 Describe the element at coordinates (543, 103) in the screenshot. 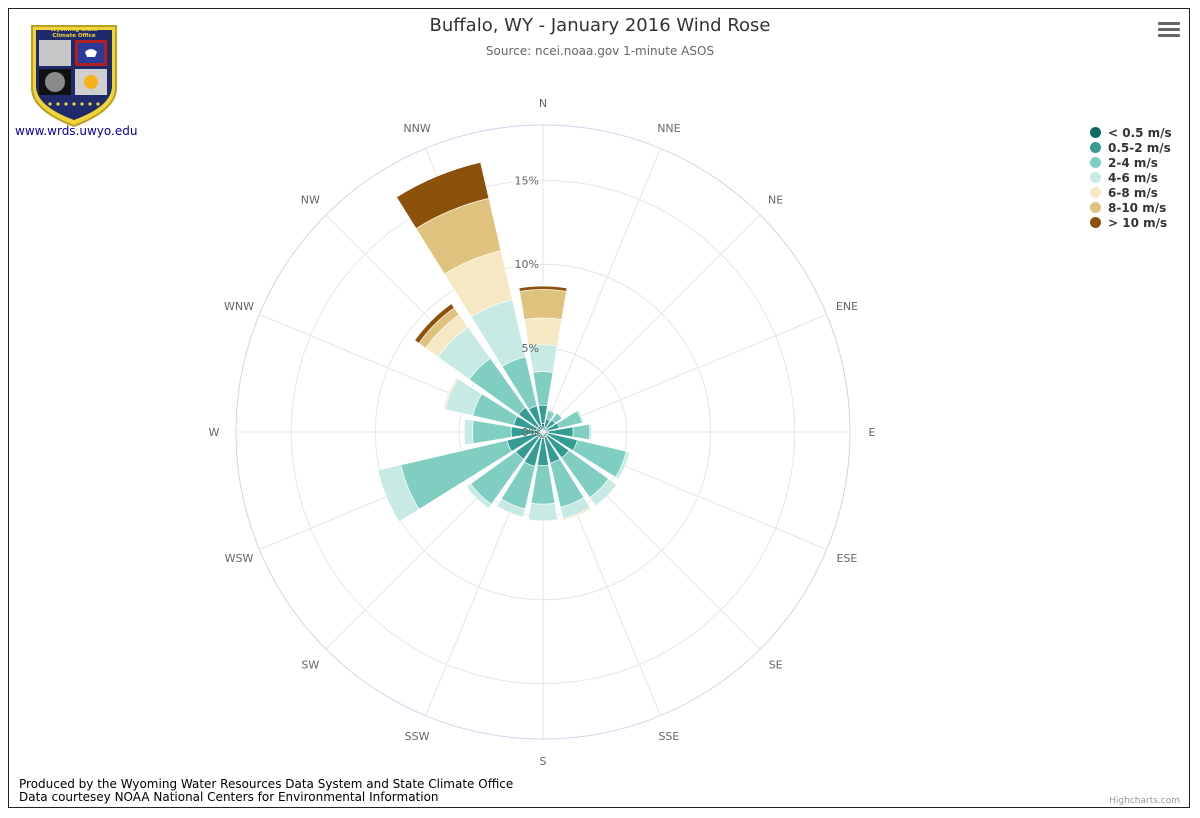

I see `direction-label-N: N` at that location.